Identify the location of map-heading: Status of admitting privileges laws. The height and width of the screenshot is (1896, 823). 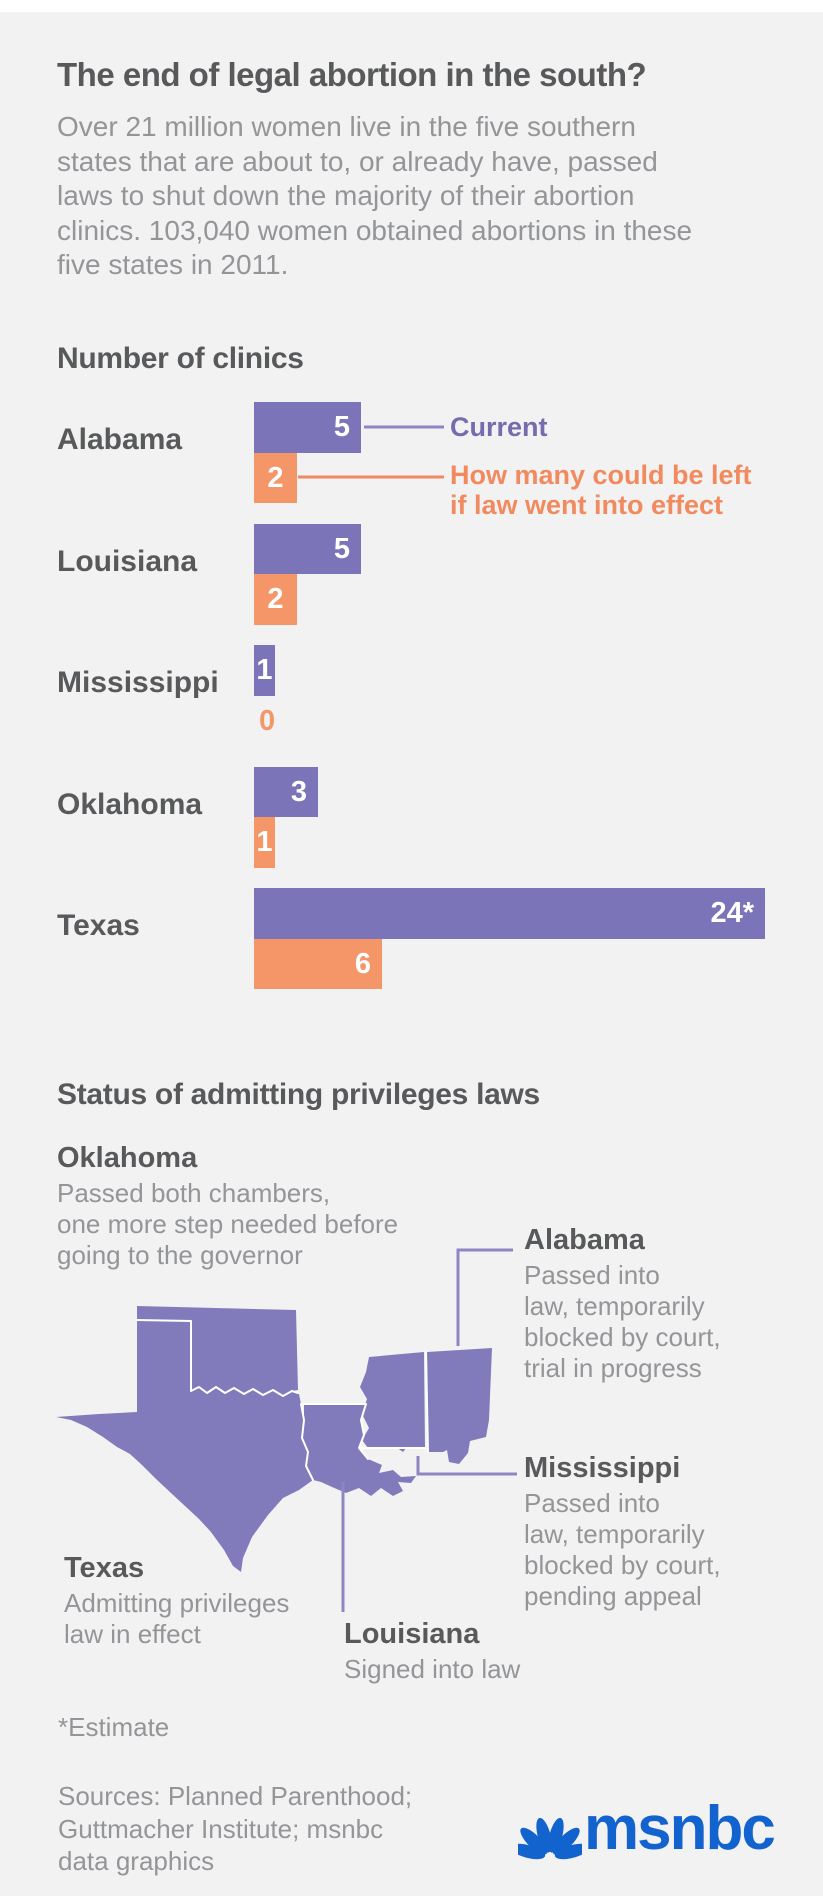
(298, 1094).